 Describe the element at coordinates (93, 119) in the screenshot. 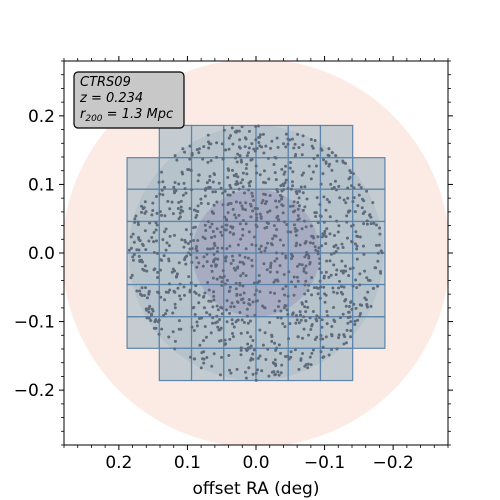

I see `r200-subscript: 200` at that location.